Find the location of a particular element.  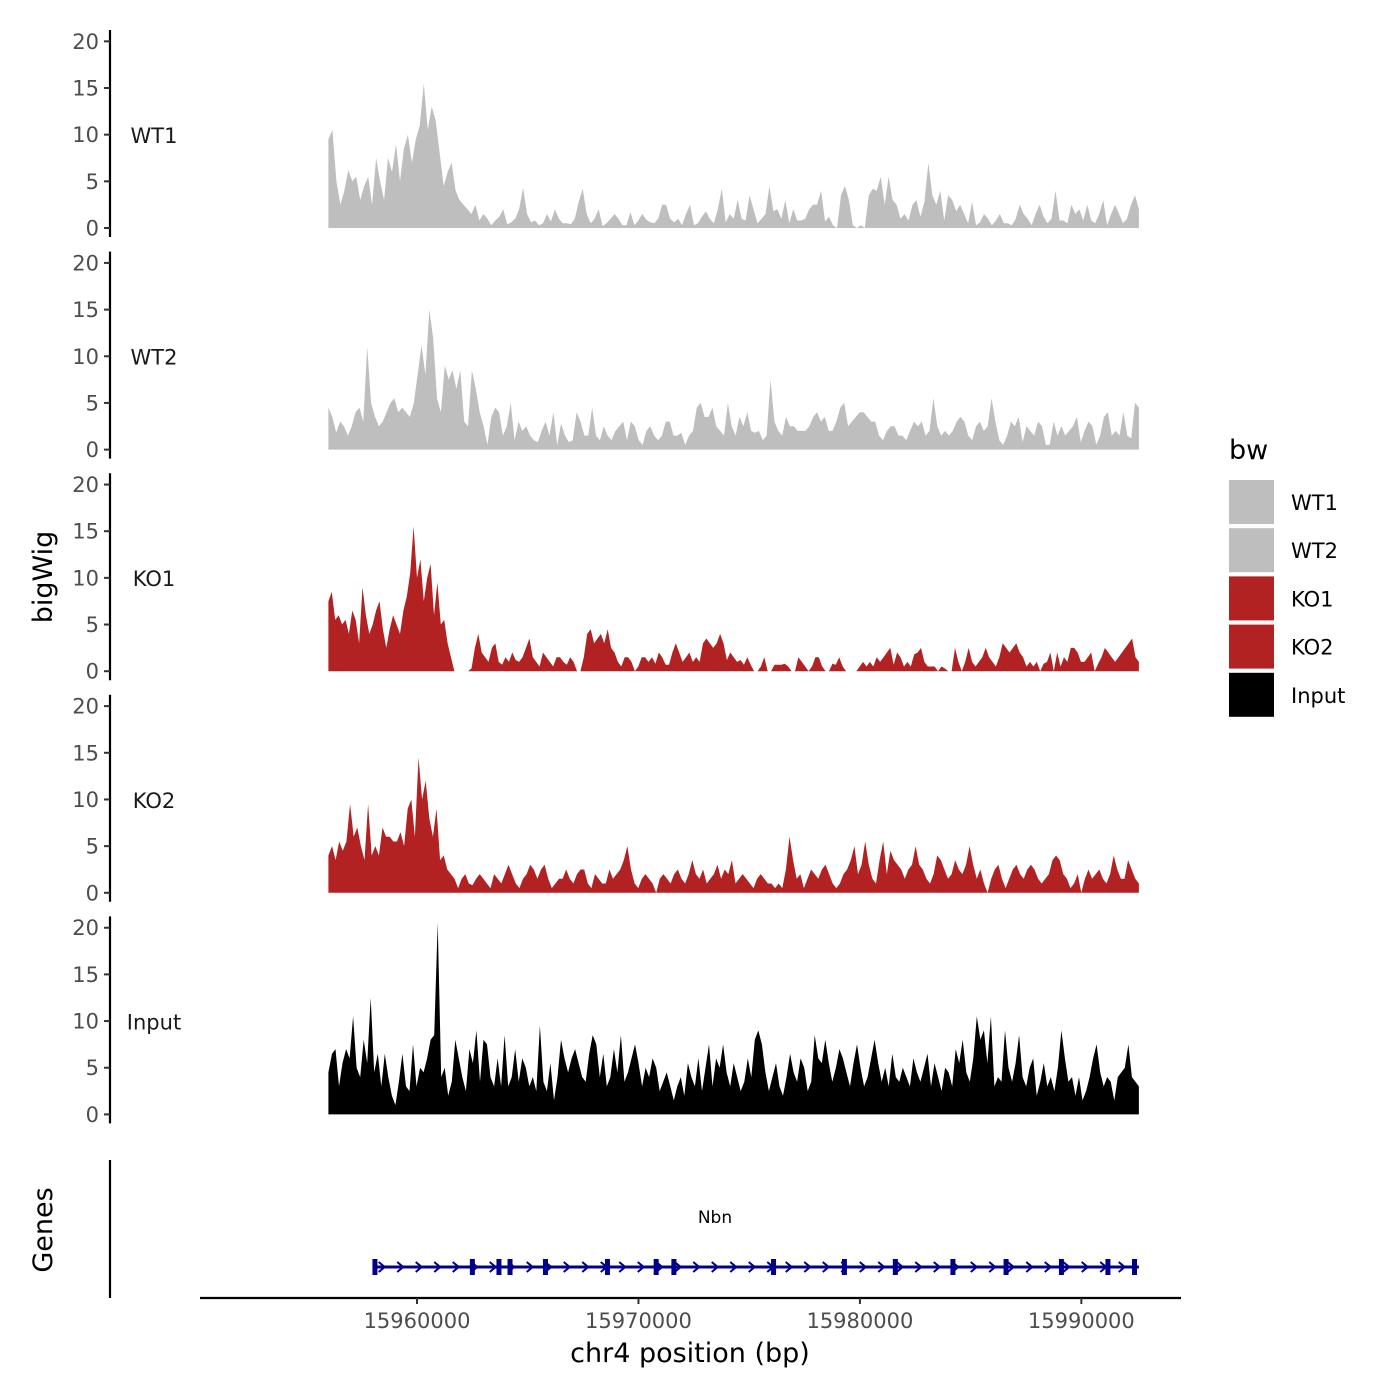

x-tick-label: 15970000 is located at coordinates (638, 1321).